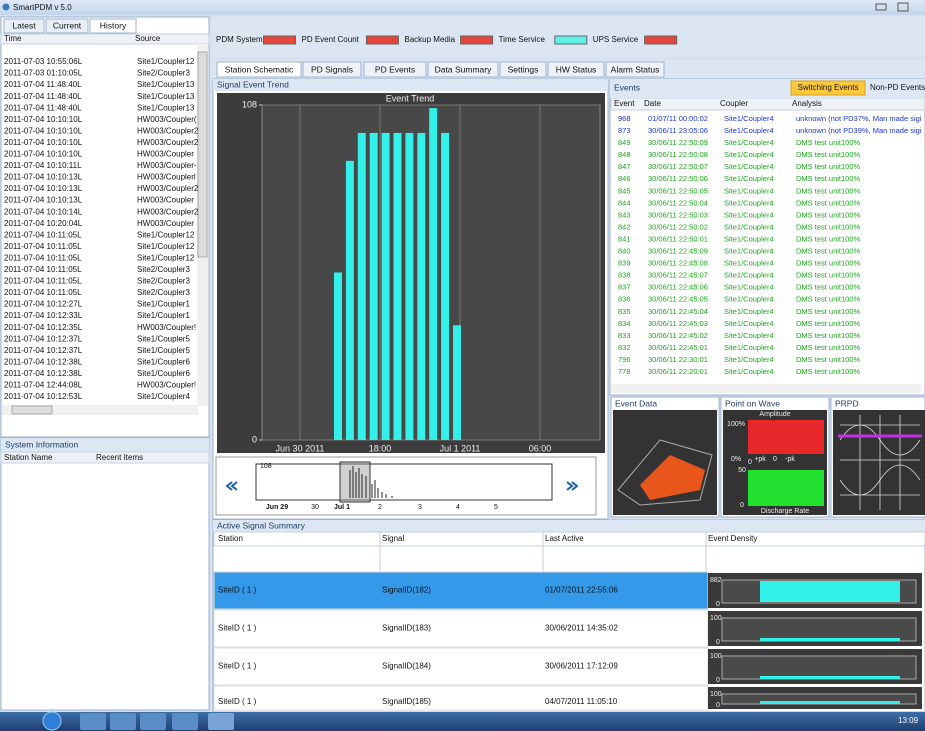 This screenshot has width=925, height=731. Describe the element at coordinates (716, 656) in the screenshot. I see `density-max: 100` at that location.